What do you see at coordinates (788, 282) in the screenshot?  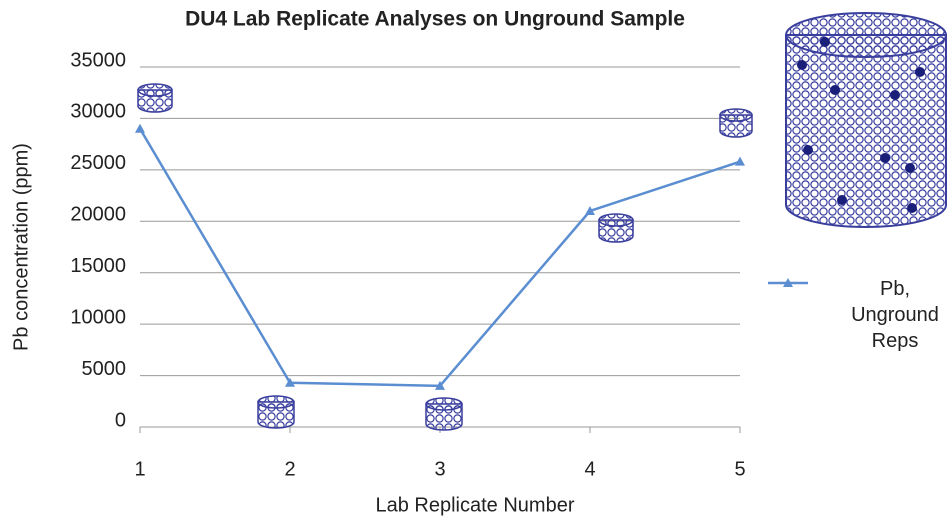 I see `legend-marker` at bounding box center [788, 282].